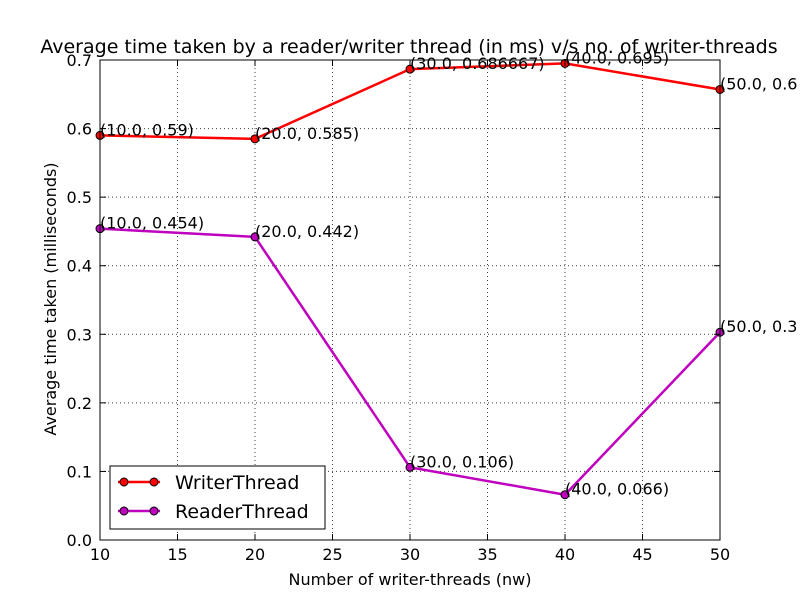 This screenshot has height=600, width=800. What do you see at coordinates (565, 554) in the screenshot?
I see `x-tick-label: 40` at bounding box center [565, 554].